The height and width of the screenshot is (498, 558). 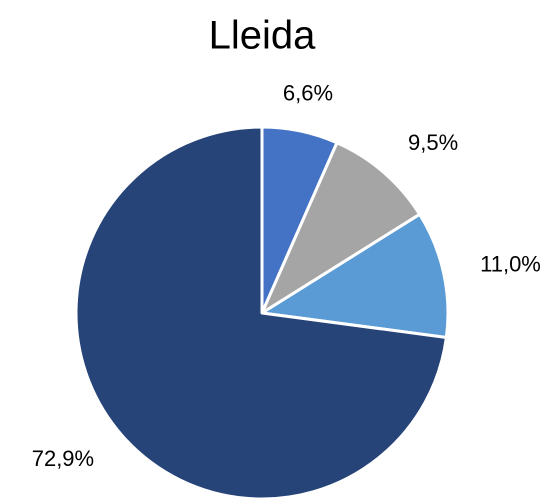 I want to click on data-label: 11,0%, so click(x=510, y=263).